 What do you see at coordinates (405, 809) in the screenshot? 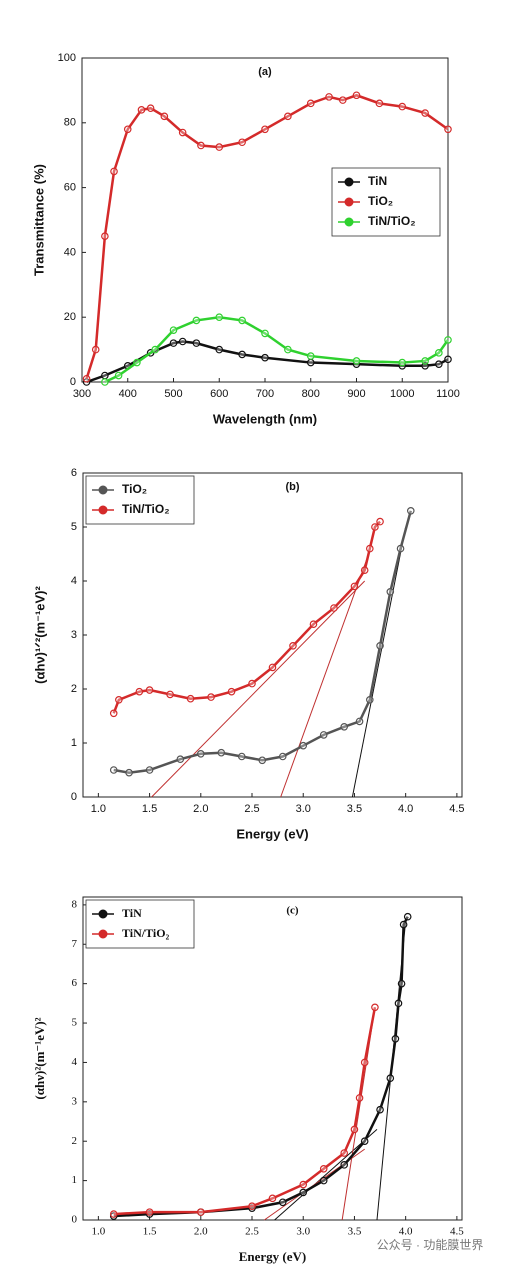
I see `x-tick-label: 4.0` at bounding box center [405, 809].